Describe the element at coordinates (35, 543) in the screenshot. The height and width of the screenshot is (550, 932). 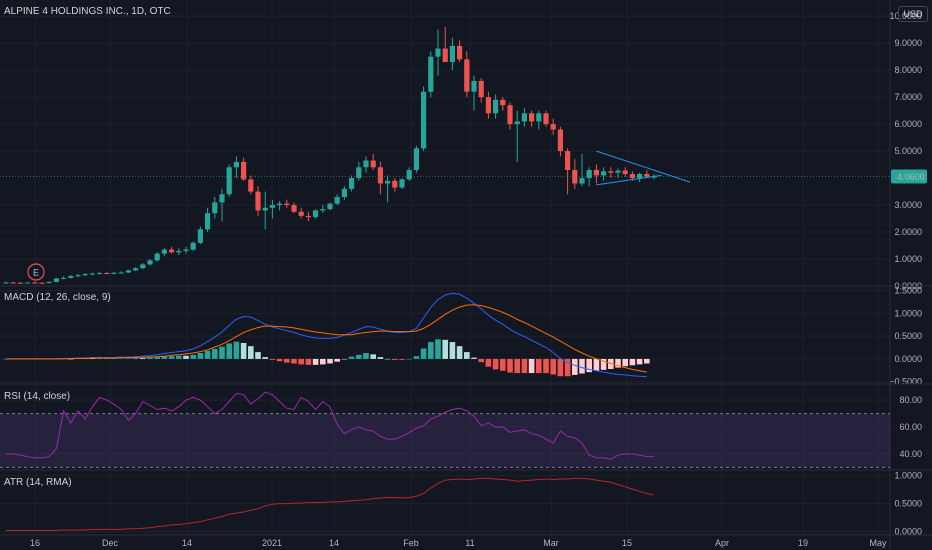
I see `x-axis-tick-label: 16` at that location.